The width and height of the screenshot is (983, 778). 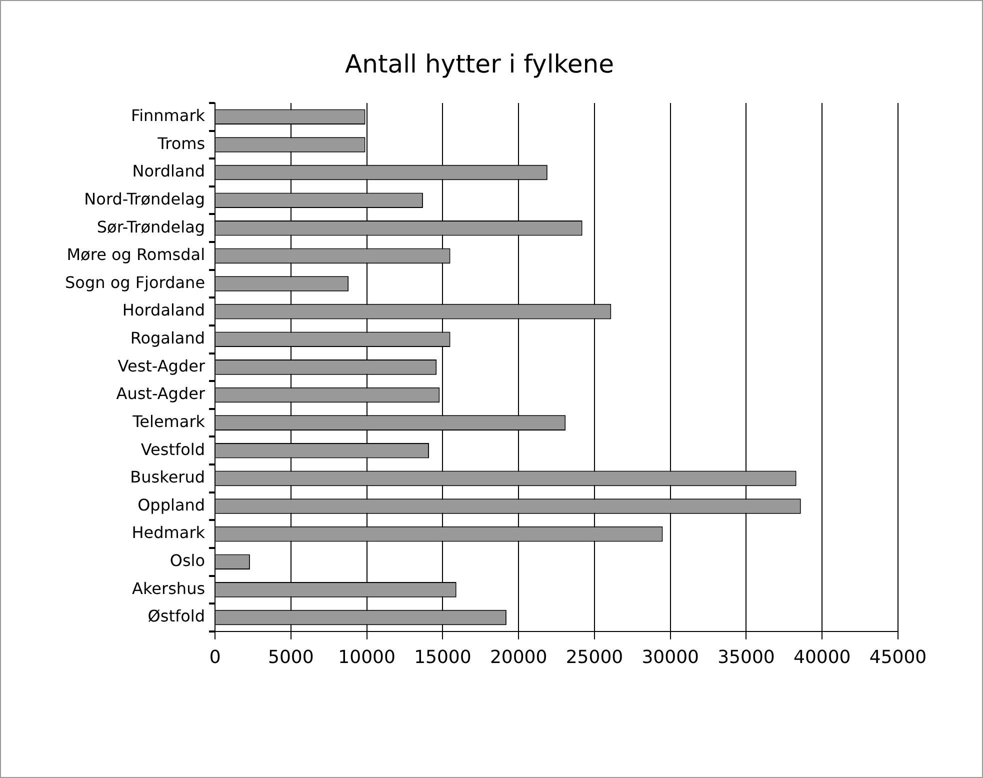 I want to click on y-tick-label: Hedmark, so click(x=169, y=532).